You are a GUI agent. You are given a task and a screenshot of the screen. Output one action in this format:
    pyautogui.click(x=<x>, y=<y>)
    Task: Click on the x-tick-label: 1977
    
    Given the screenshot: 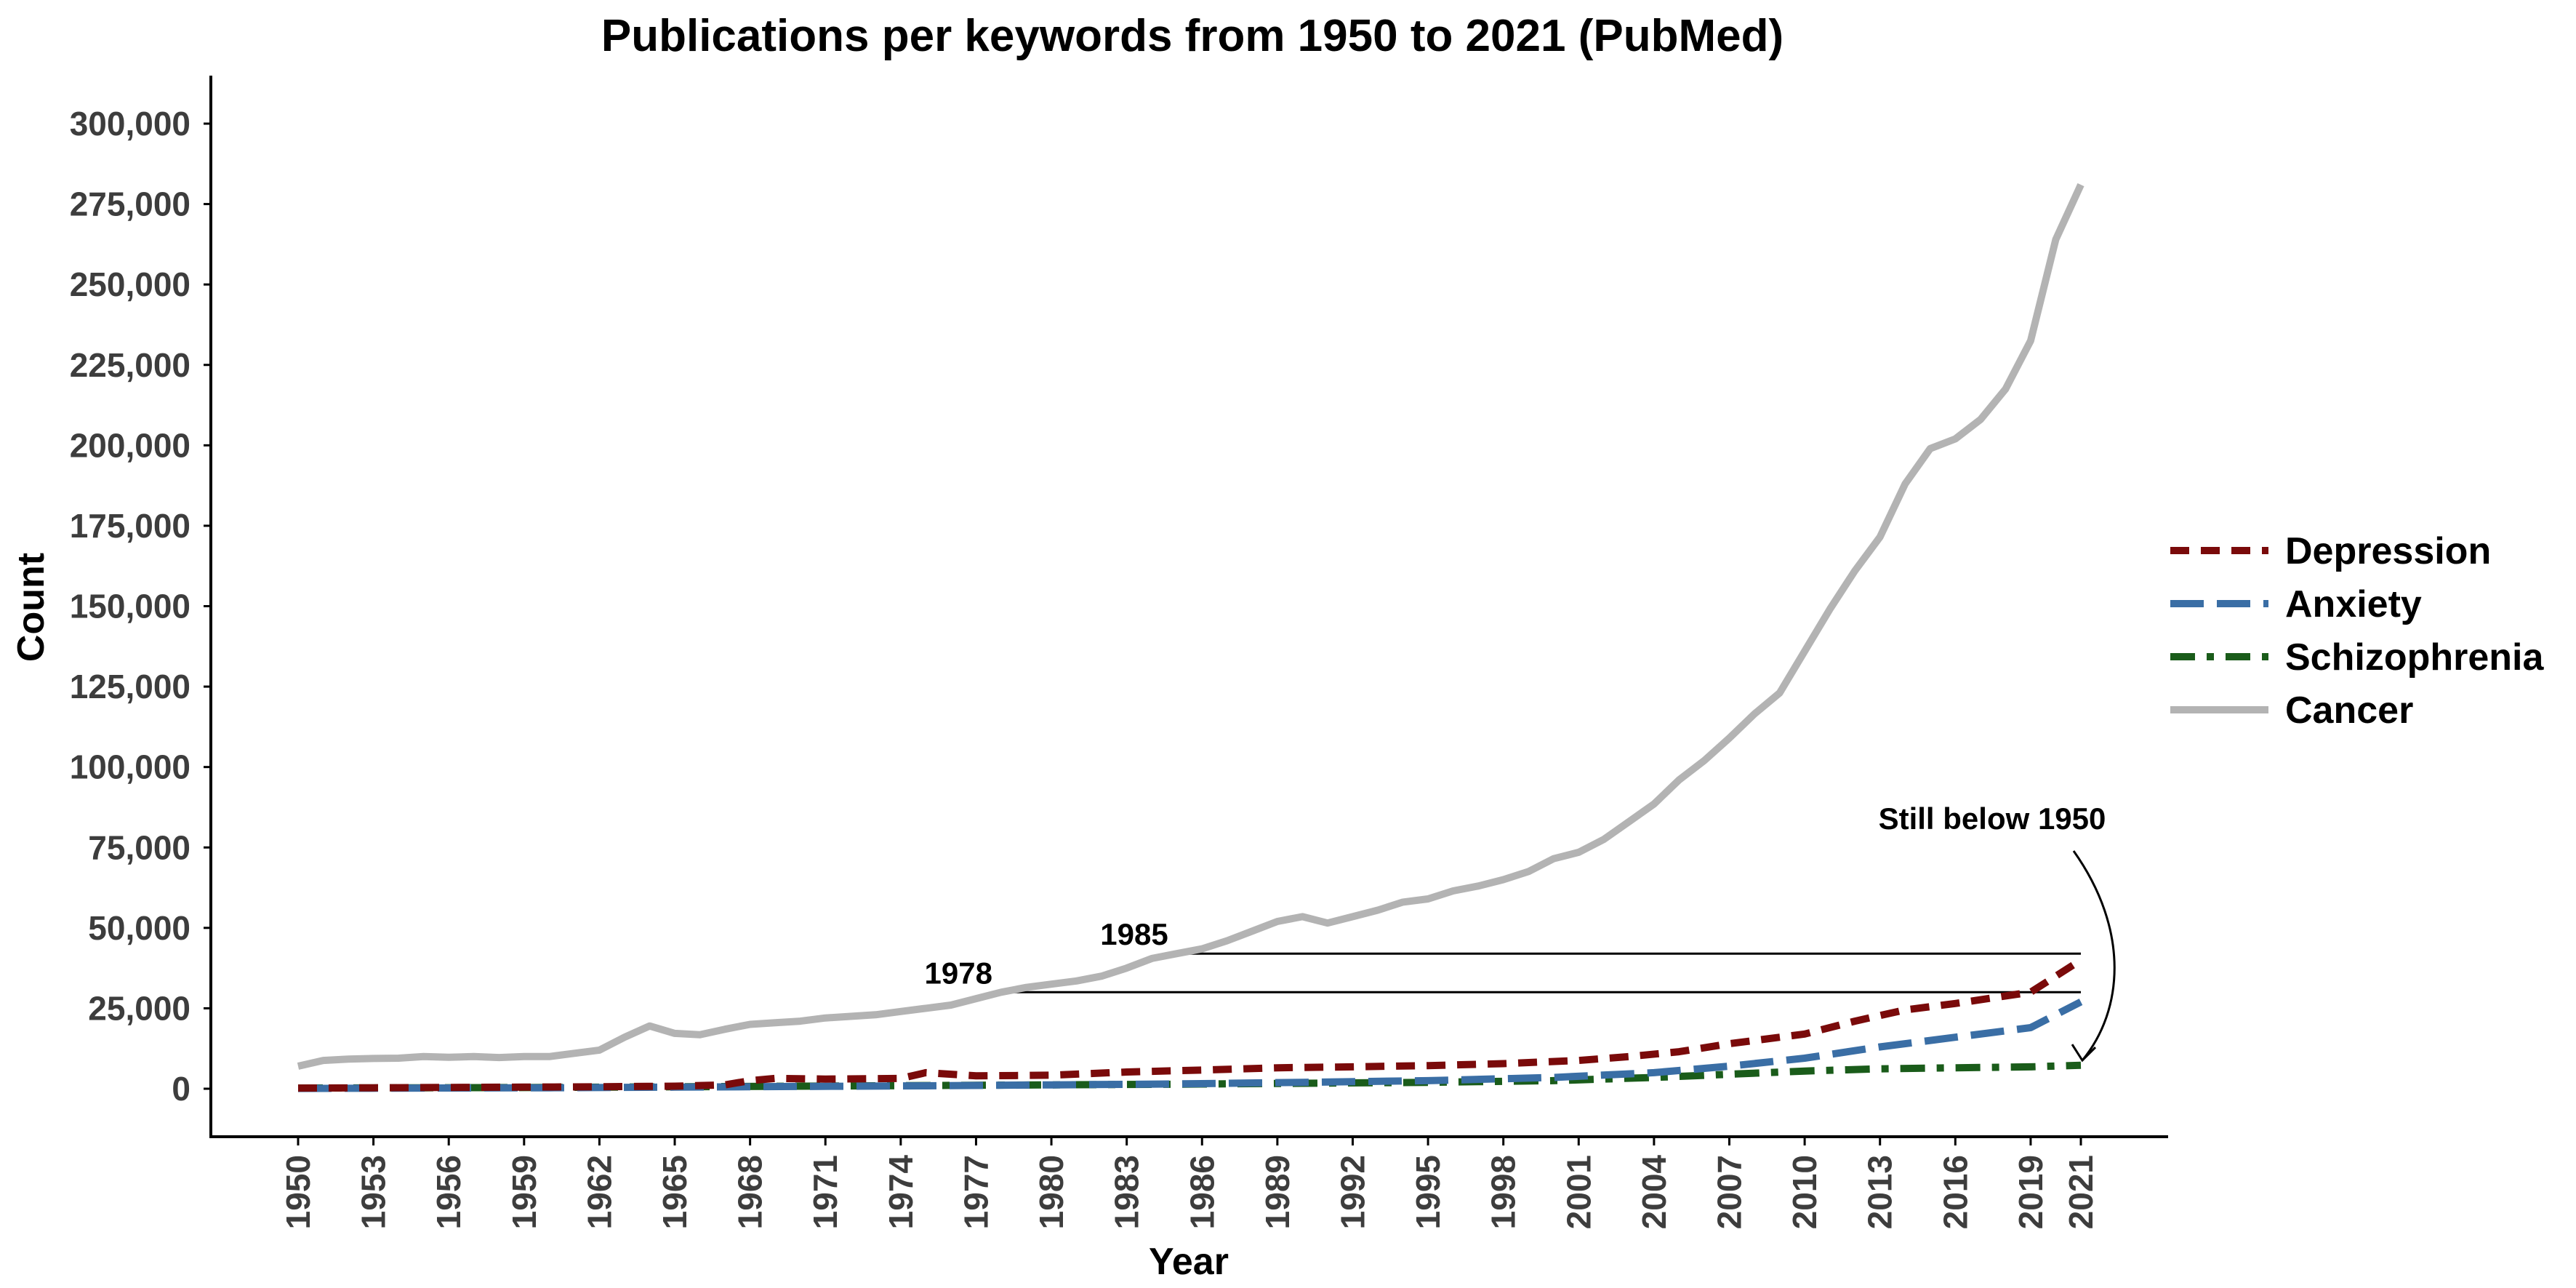 What is the action you would take?
    pyautogui.click(x=976, y=1192)
    